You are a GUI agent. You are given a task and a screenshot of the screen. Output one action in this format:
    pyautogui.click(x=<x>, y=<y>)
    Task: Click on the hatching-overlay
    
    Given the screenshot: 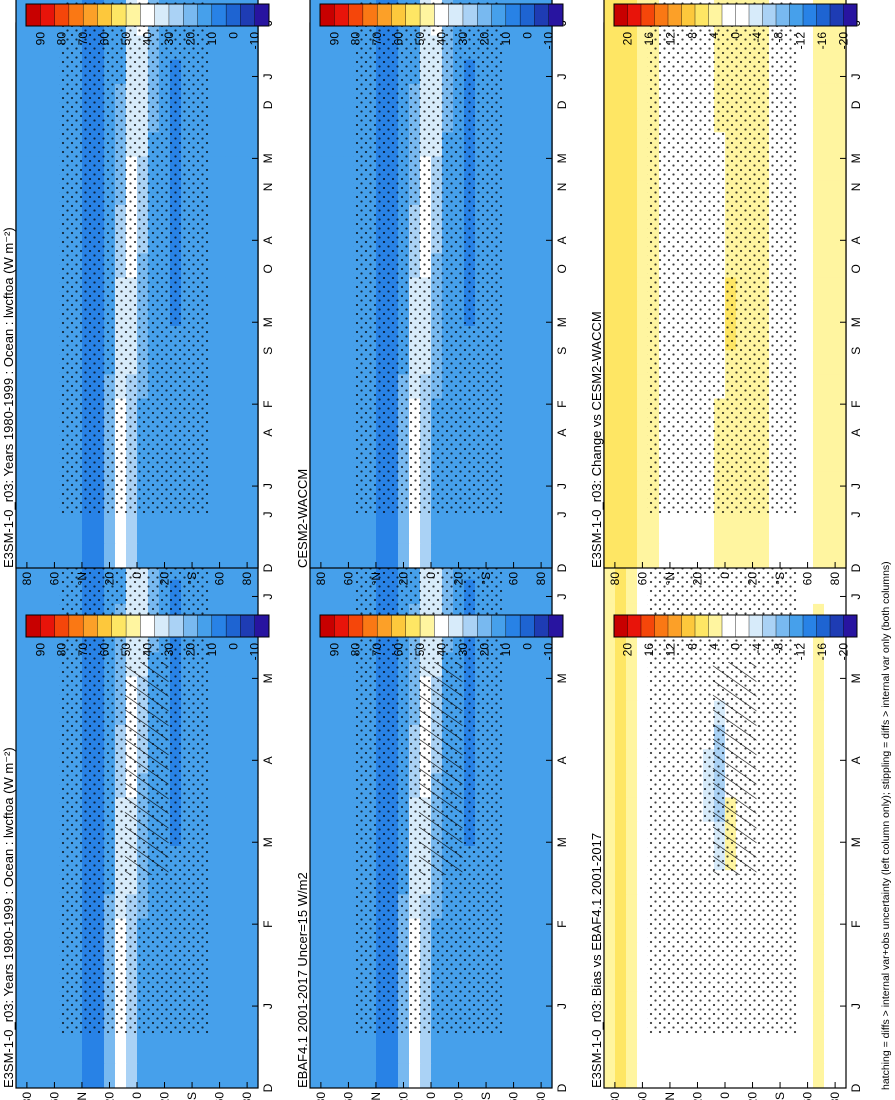 What is the action you would take?
    pyautogui.click(x=146, y=768)
    